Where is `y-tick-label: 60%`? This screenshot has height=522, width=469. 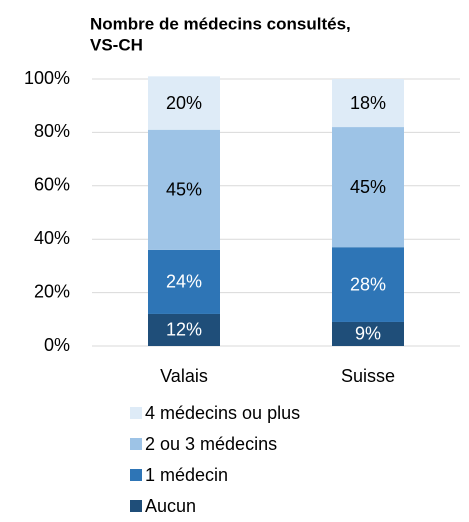 y-tick-label: 60% is located at coordinates (52, 185).